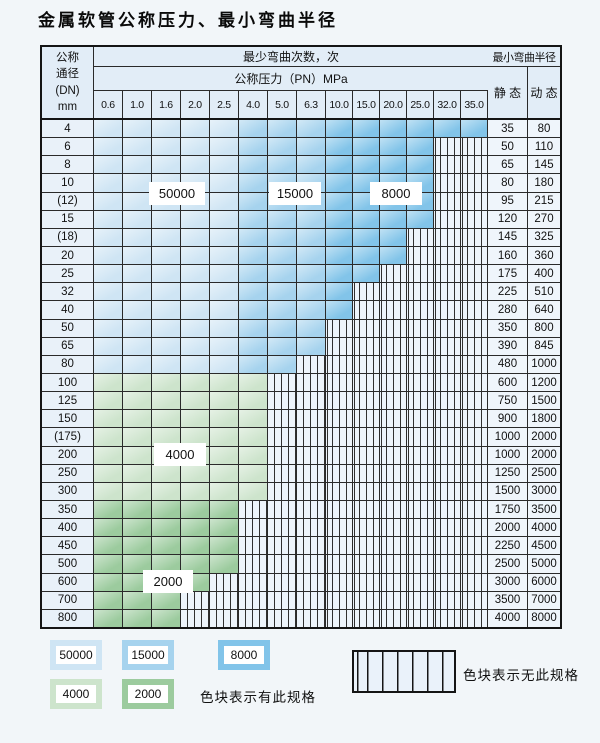 The image size is (600, 743). I want to click on table-row: 150 900 1800, so click(301, 419).